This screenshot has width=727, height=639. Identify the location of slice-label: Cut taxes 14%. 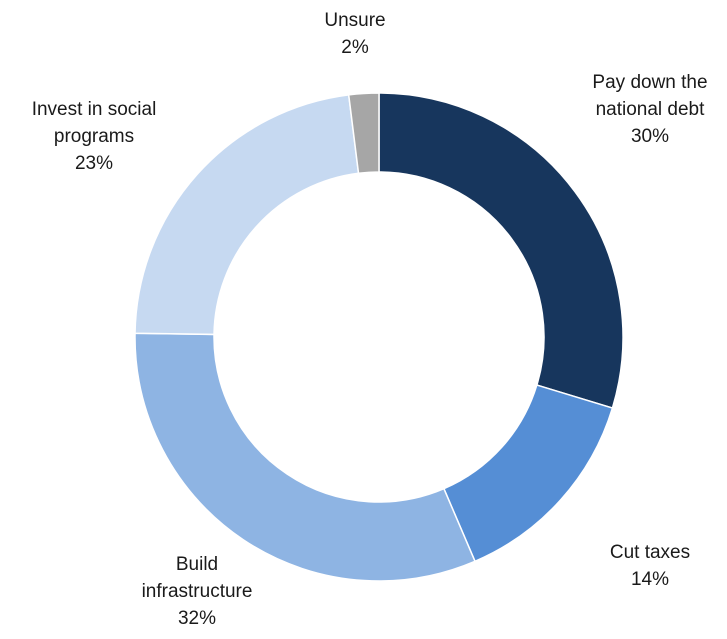
(650, 566).